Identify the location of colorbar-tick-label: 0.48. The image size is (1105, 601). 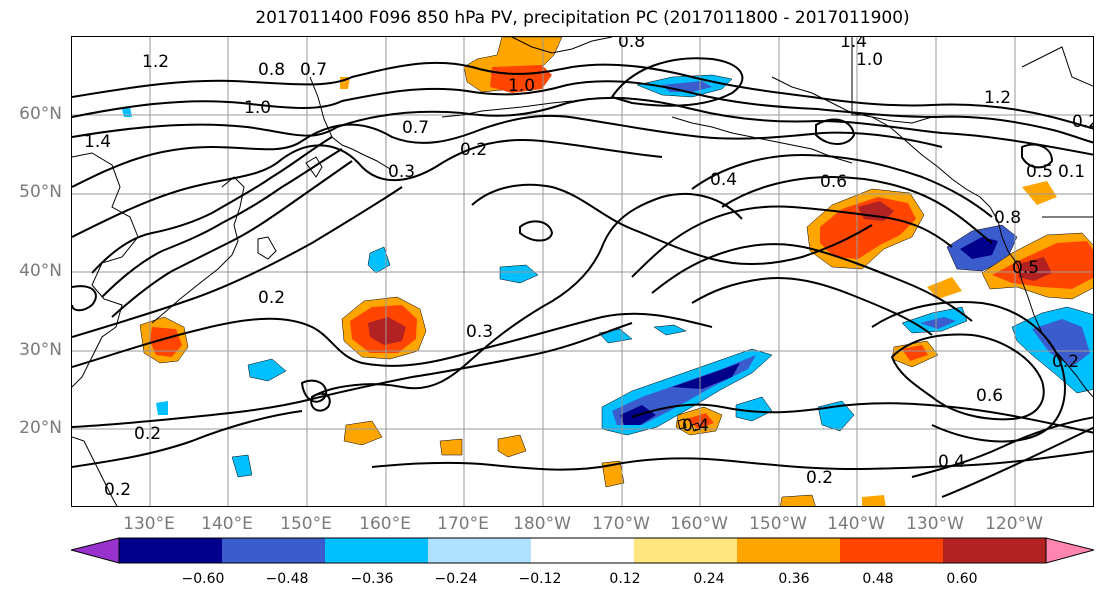
(878, 579).